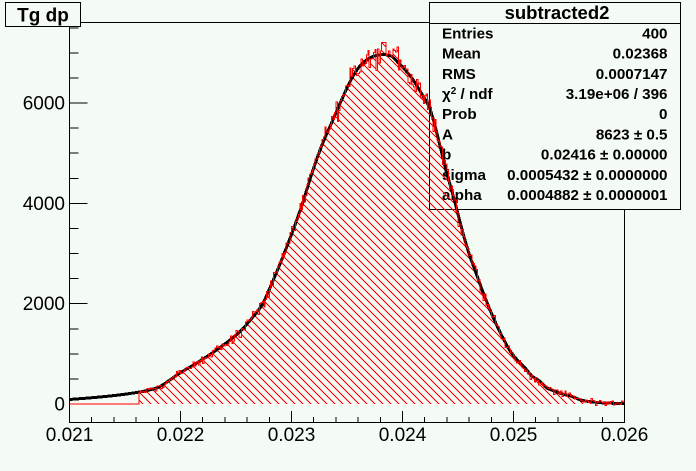 Image resolution: width=696 pixels, height=471 pixels. Describe the element at coordinates (464, 175) in the screenshot. I see `svg-text: sigma` at that location.